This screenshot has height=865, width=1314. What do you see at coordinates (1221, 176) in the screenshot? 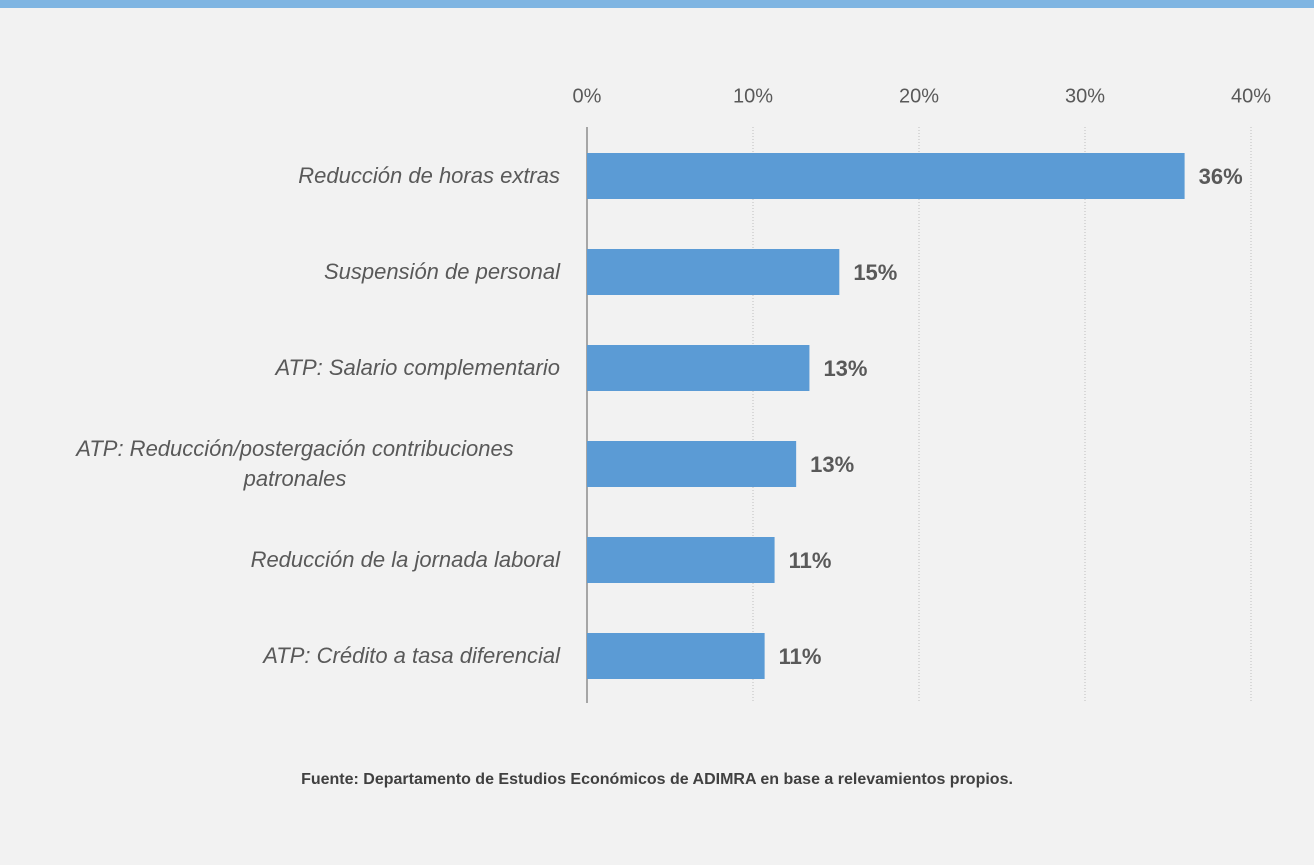
I see `data-label: 36%` at bounding box center [1221, 176].